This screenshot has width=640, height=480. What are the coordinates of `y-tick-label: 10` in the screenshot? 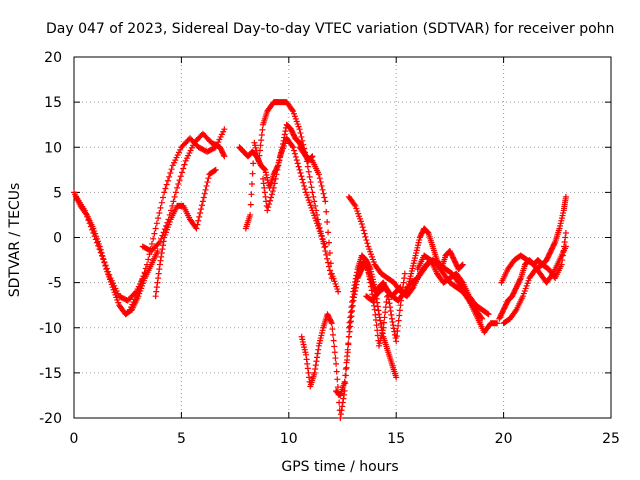 It's located at (53, 148).